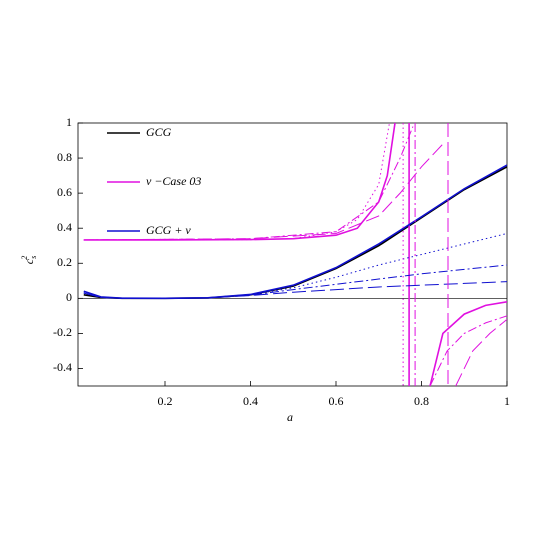  What do you see at coordinates (165, 401) in the screenshot?
I see `x-tick-label: 0.2` at bounding box center [165, 401].